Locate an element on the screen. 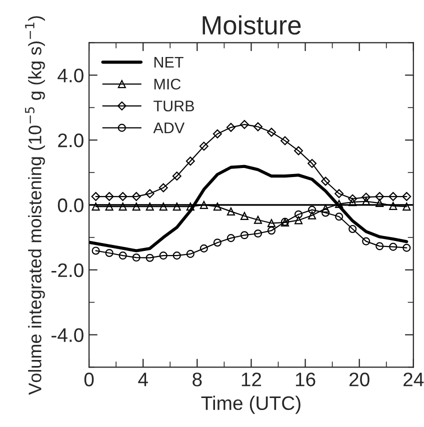 The image size is (424, 427). legend-label: NET is located at coordinates (169, 62).